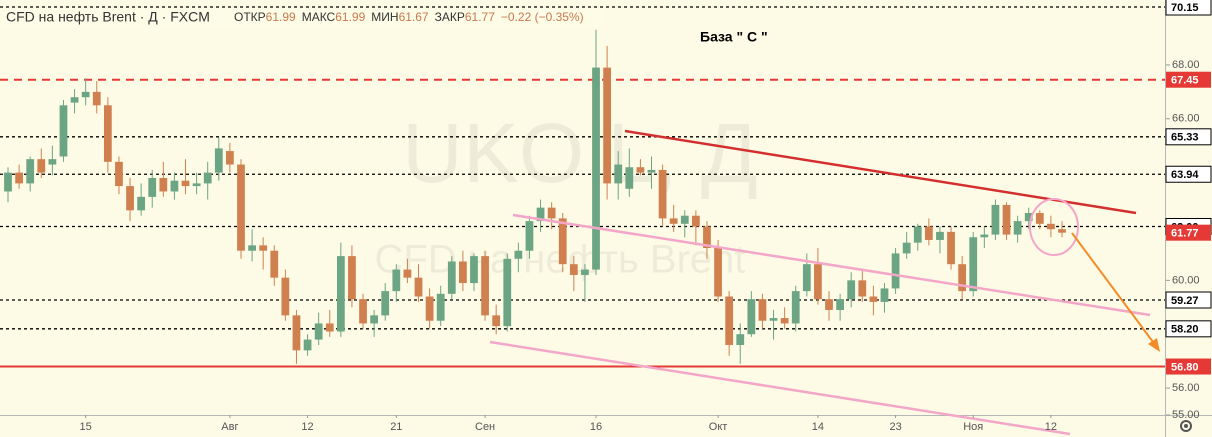  Describe the element at coordinates (1185, 138) in the screenshot. I see `level-label: 65.33` at that location.